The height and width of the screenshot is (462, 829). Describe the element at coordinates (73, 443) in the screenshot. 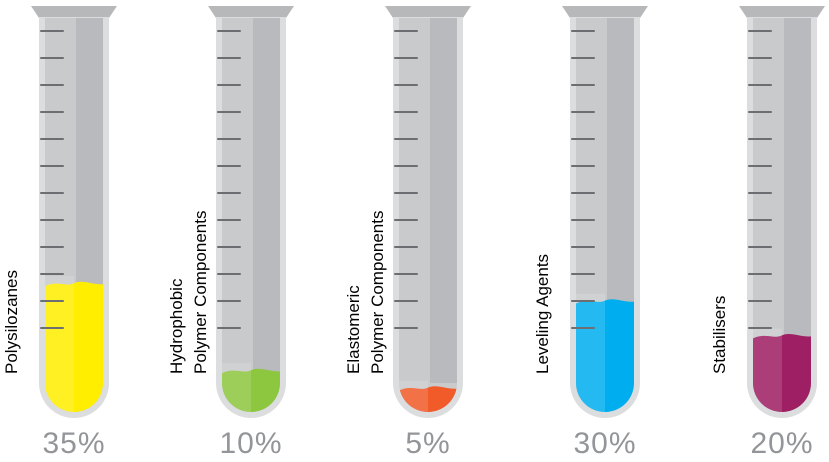

I see `value-label: 35%` at that location.